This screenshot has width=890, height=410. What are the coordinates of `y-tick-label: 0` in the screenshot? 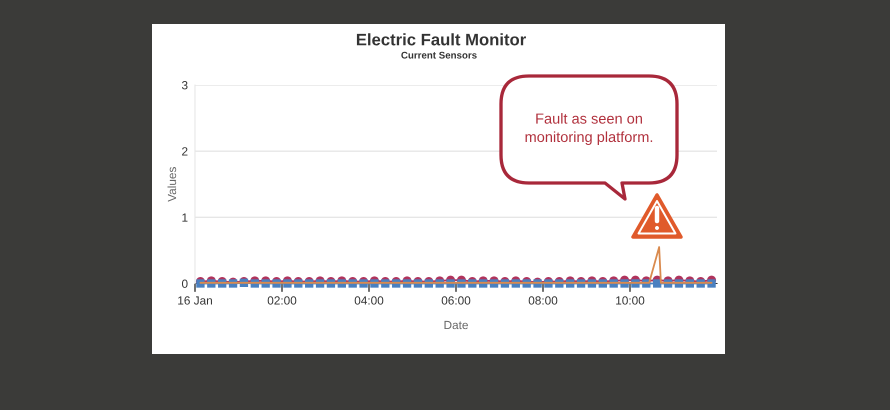 It's located at (185, 284).